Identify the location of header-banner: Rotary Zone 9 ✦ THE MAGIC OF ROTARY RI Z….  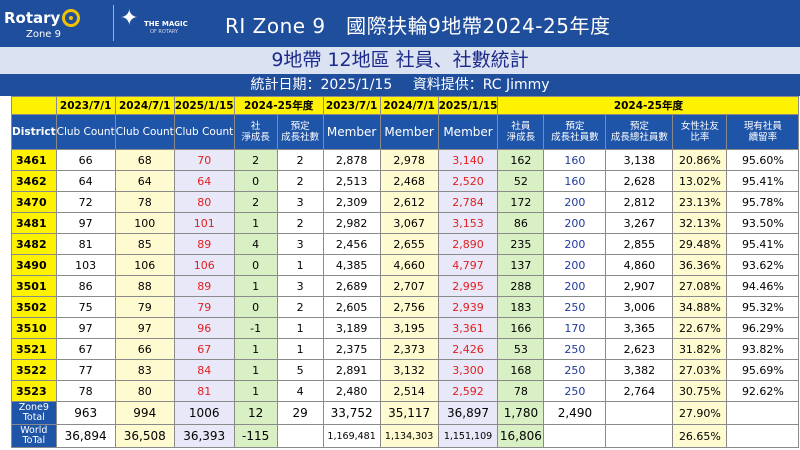
(400, 23).